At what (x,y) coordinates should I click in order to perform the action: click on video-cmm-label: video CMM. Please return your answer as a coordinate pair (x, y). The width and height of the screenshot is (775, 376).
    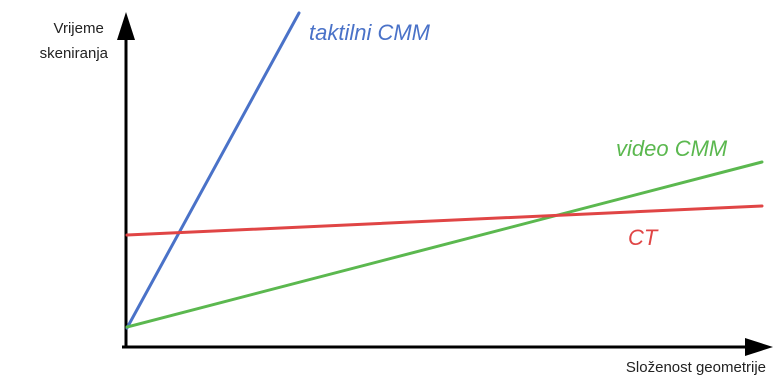
    Looking at the image, I should click on (672, 148).